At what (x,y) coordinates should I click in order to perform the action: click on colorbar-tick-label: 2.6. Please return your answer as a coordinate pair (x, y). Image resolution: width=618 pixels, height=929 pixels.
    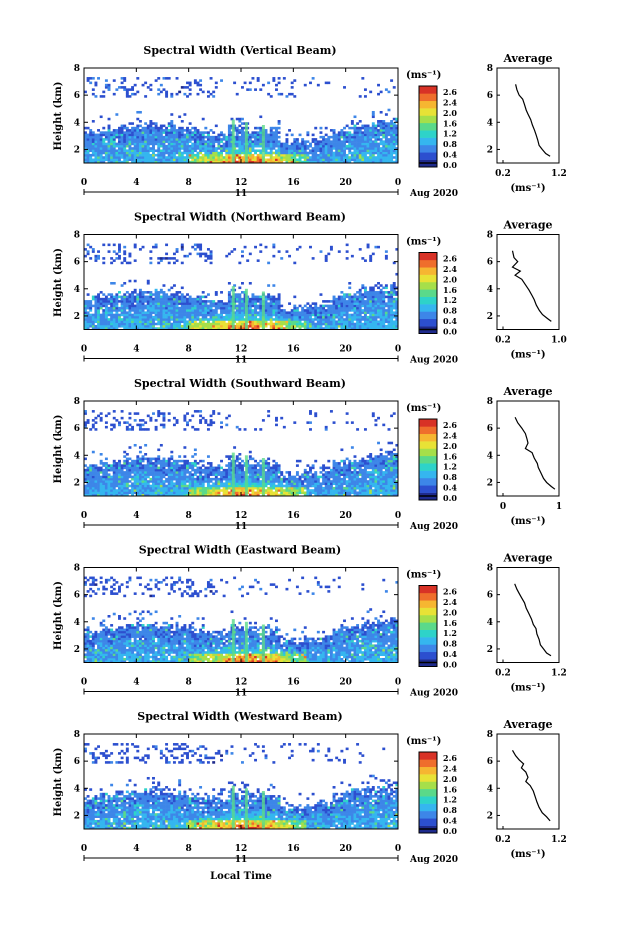
    Looking at the image, I should click on (450, 425).